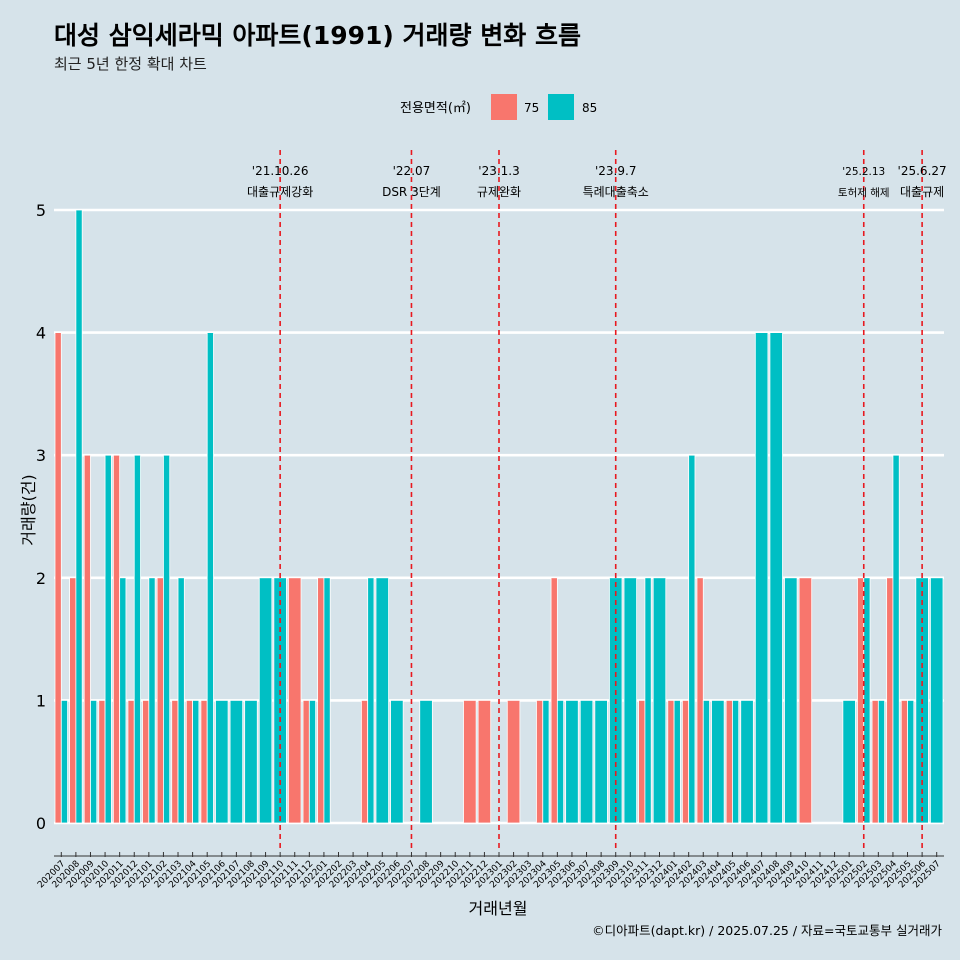  What do you see at coordinates (863, 172) in the screenshot?
I see `event-date: '25.2.13` at bounding box center [863, 172].